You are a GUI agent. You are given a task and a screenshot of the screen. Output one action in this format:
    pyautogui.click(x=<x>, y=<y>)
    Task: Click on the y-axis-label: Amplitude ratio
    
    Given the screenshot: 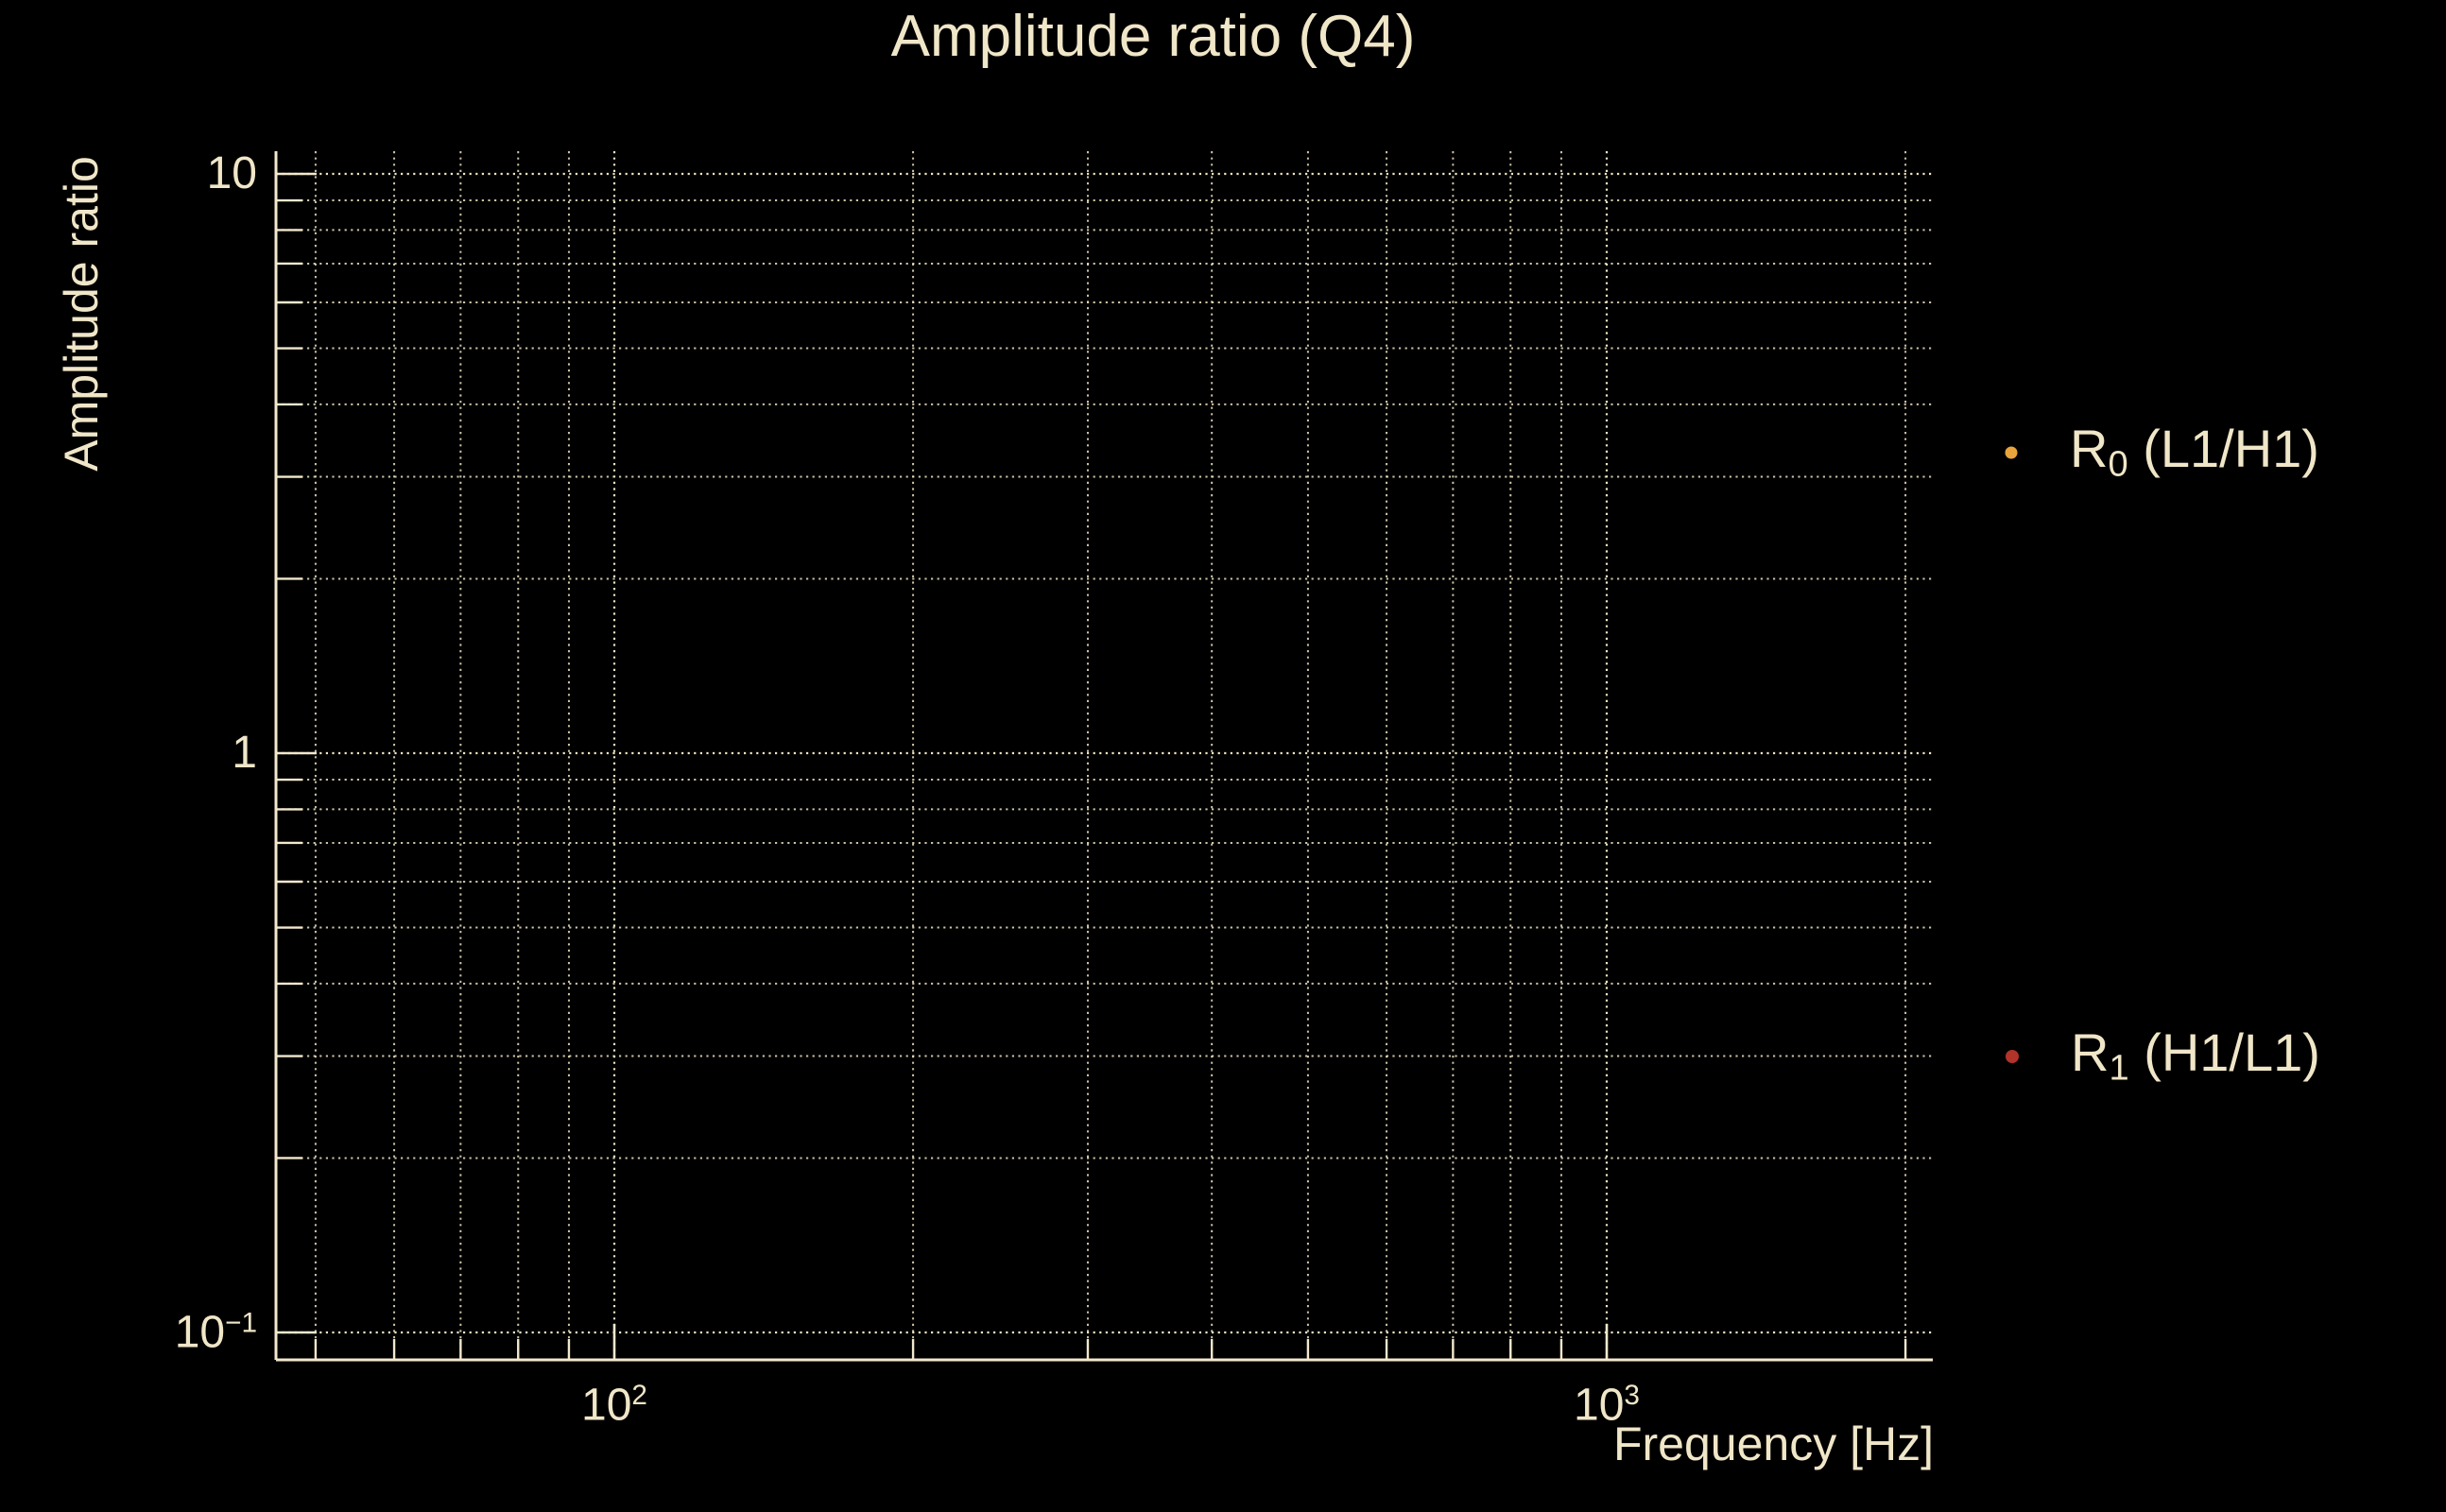 What is the action you would take?
    pyautogui.click(x=81, y=314)
    